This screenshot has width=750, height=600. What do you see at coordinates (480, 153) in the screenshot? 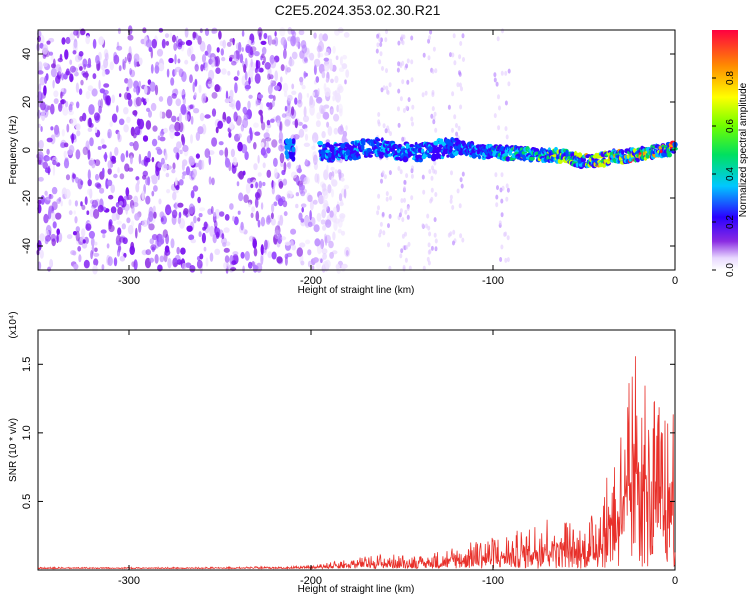
I see `heatmap-signal-band` at bounding box center [480, 153].